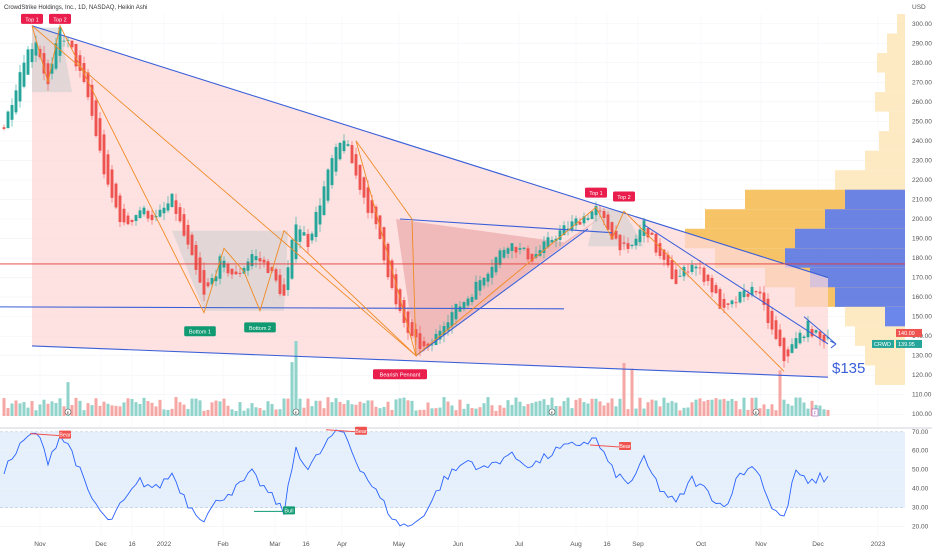  Describe the element at coordinates (223, 544) in the screenshot. I see `time-tick-label: Feb` at that location.